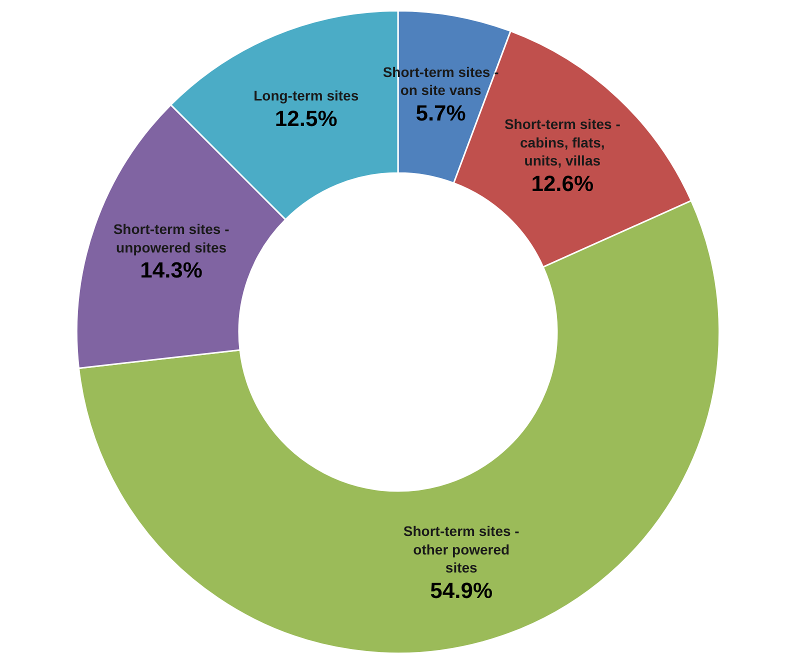  Describe the element at coordinates (171, 238) in the screenshot. I see `slice-label: Short-term sites - unpowered sites` at that location.